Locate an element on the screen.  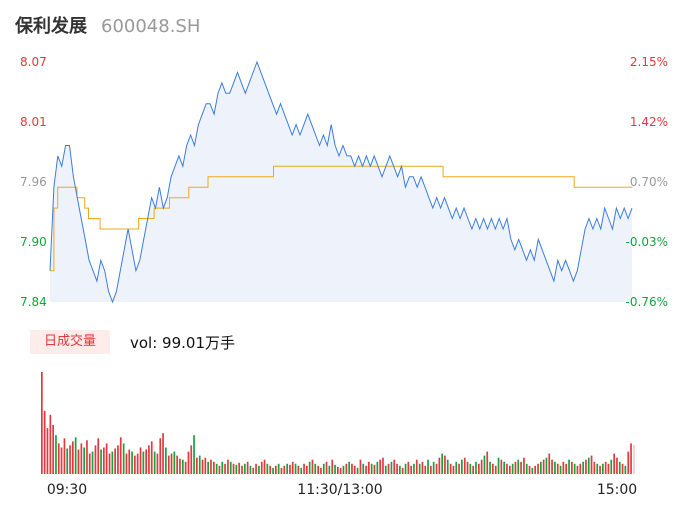
percent-tick-label: 1.42% is located at coordinates (649, 122).